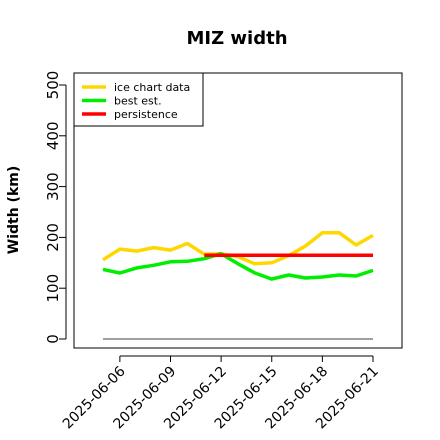 This screenshot has width=440, height=440. I want to click on y-tick-label: 400, so click(53, 135).